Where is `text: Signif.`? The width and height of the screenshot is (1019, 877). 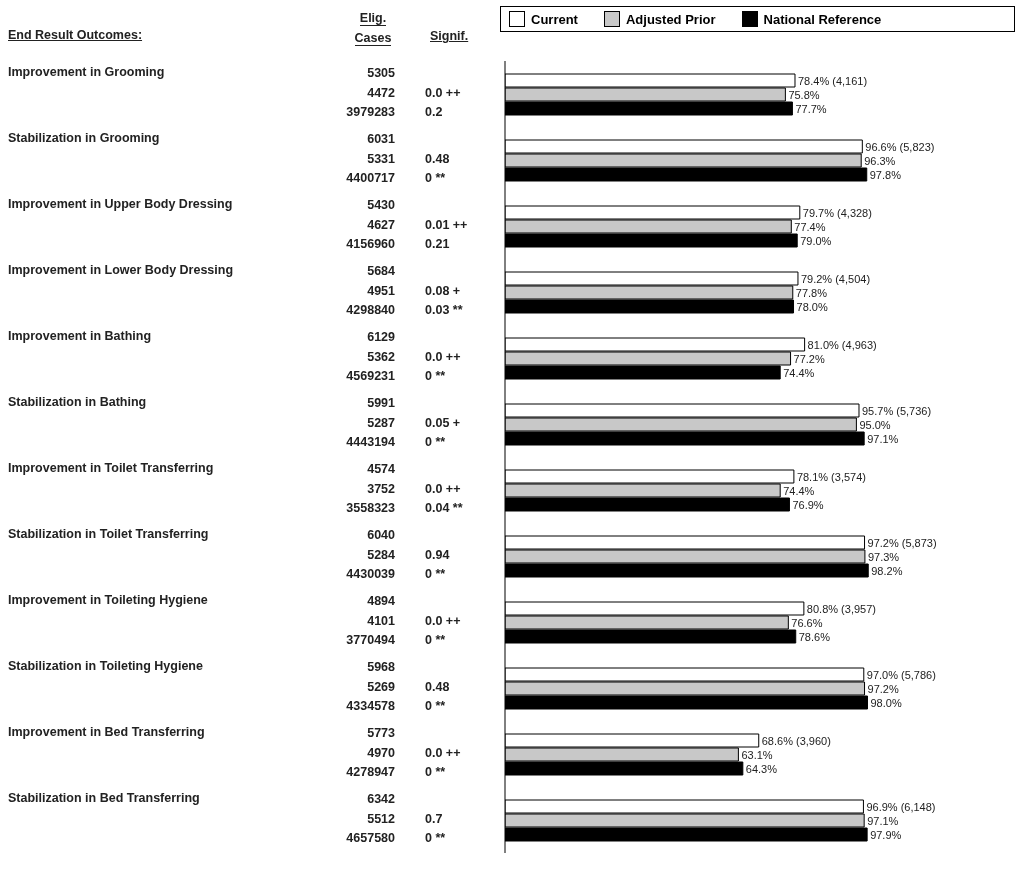 text: Signif. is located at coordinates (450, 36).